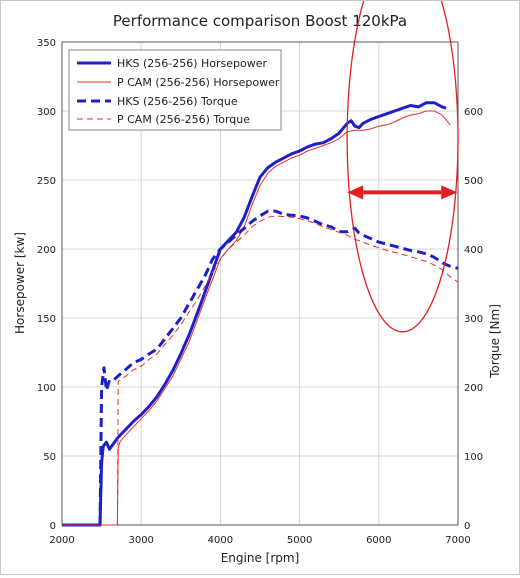 This screenshot has height=578, width=520. What do you see at coordinates (449, 192) in the screenshot?
I see `arrow-head-right` at bounding box center [449, 192].